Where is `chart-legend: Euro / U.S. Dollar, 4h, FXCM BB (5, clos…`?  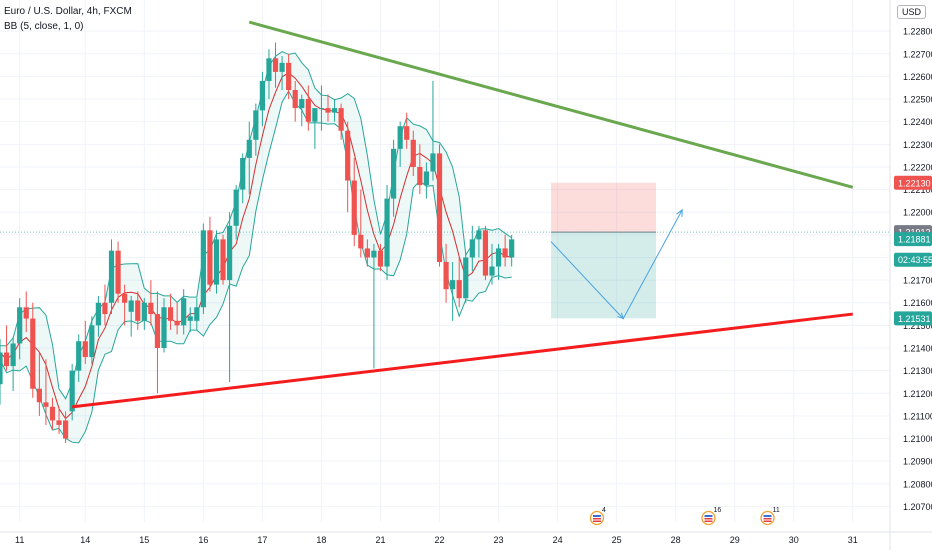
chart-legend: Euro / U.S. Dollar, 4h, FXCM BB (5, clos… is located at coordinates (68, 19).